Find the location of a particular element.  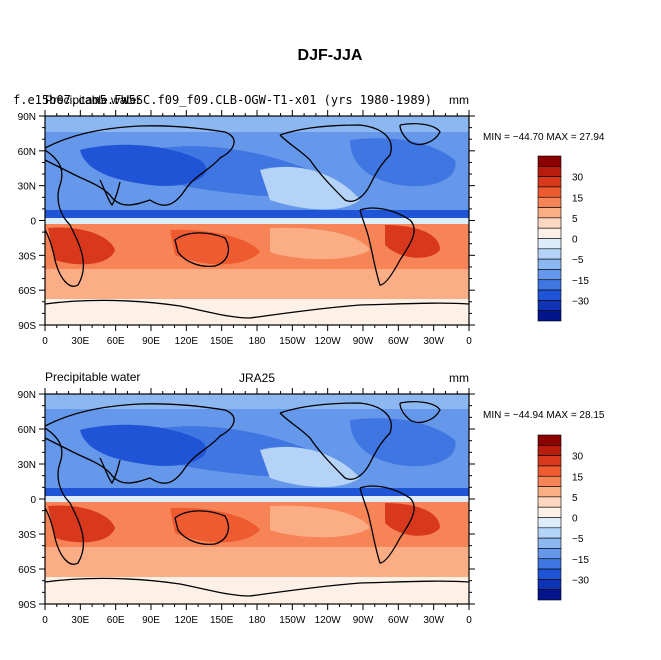

colorbar-label: −30 is located at coordinates (580, 301).